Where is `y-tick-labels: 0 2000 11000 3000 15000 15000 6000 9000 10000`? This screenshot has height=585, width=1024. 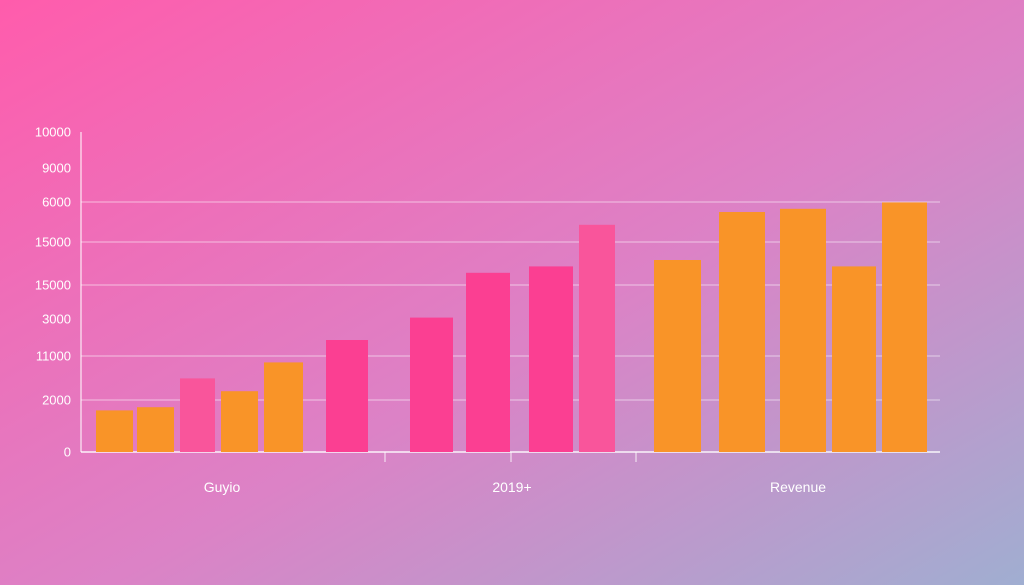 y-tick-labels: 0 2000 11000 3000 15000 15000 6000 9000 10000 is located at coordinates (53, 292).